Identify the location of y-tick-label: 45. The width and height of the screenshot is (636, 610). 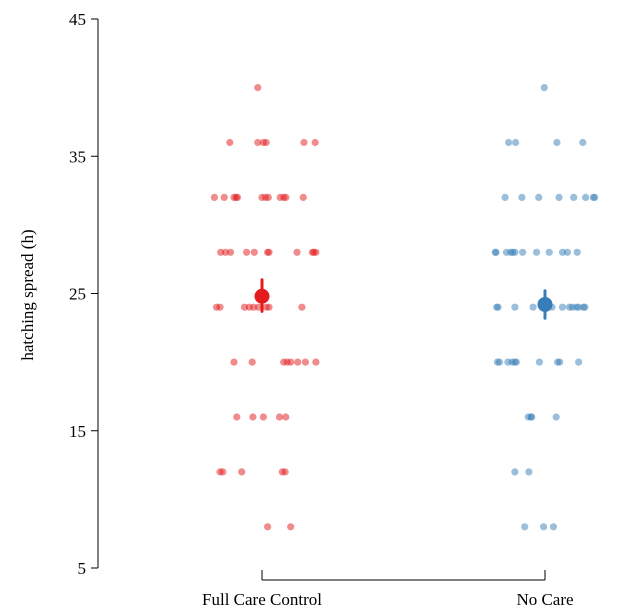
(77, 19).